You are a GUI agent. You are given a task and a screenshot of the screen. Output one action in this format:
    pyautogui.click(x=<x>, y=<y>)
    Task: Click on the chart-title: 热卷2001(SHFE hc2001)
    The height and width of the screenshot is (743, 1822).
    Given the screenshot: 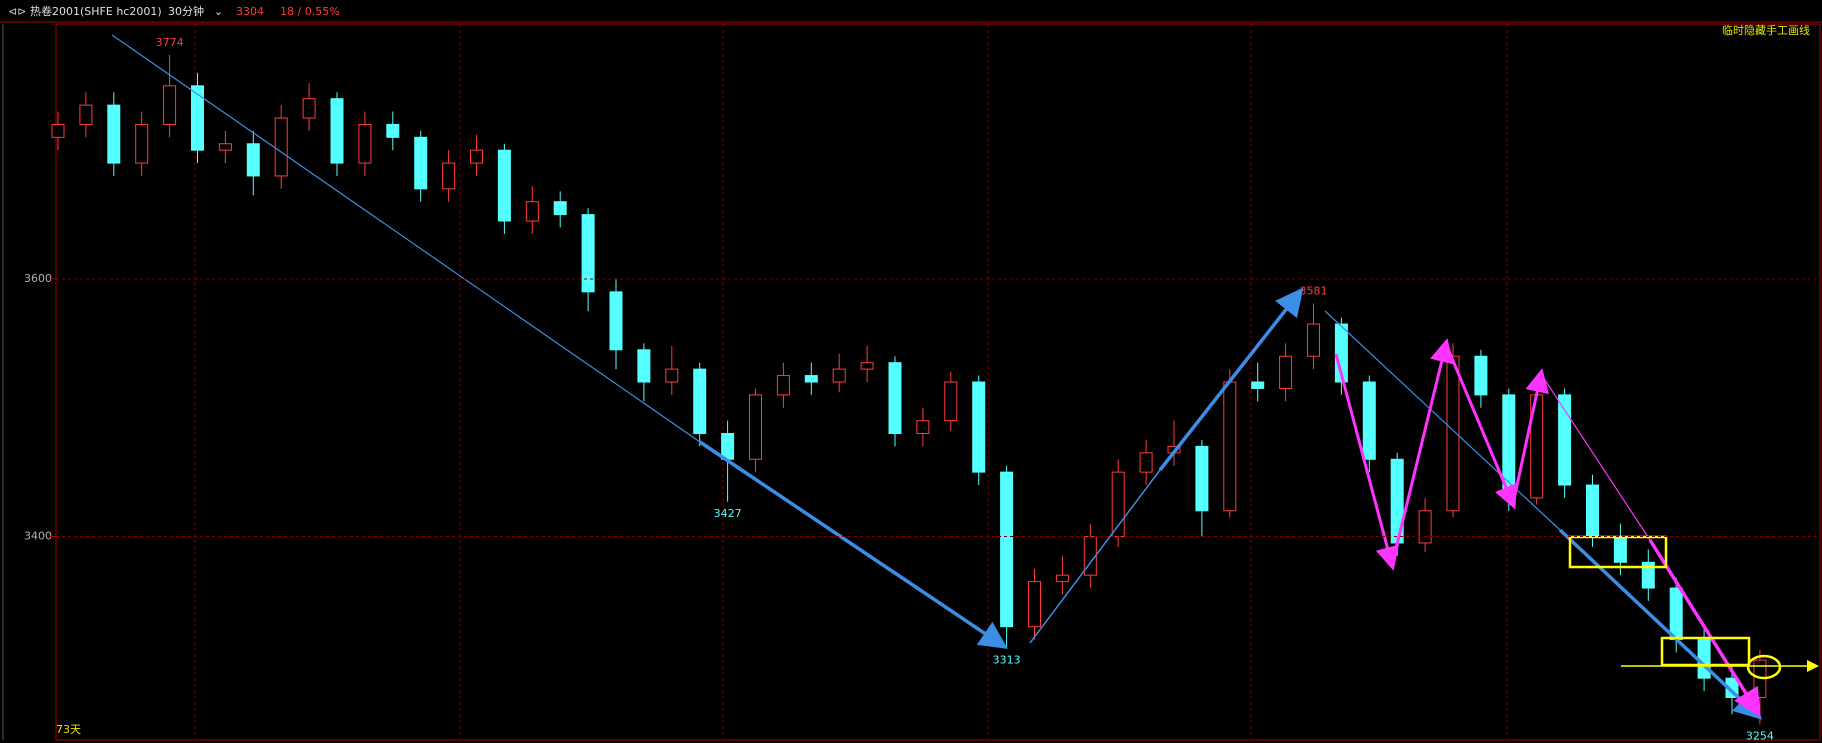 What is the action you would take?
    pyautogui.click(x=96, y=11)
    